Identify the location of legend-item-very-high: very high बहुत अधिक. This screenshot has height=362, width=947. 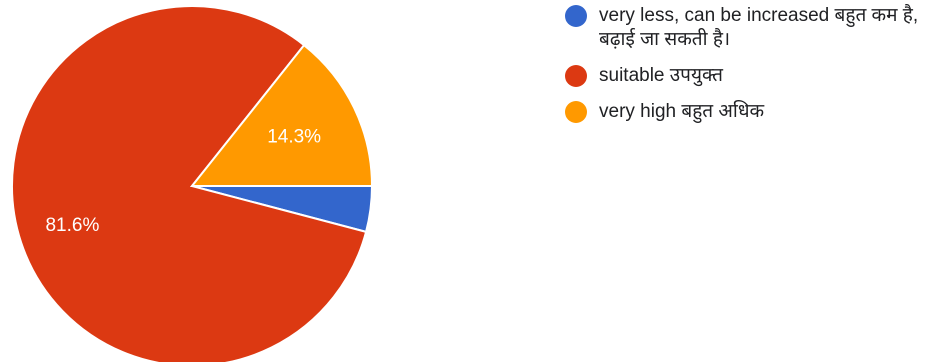
(755, 112).